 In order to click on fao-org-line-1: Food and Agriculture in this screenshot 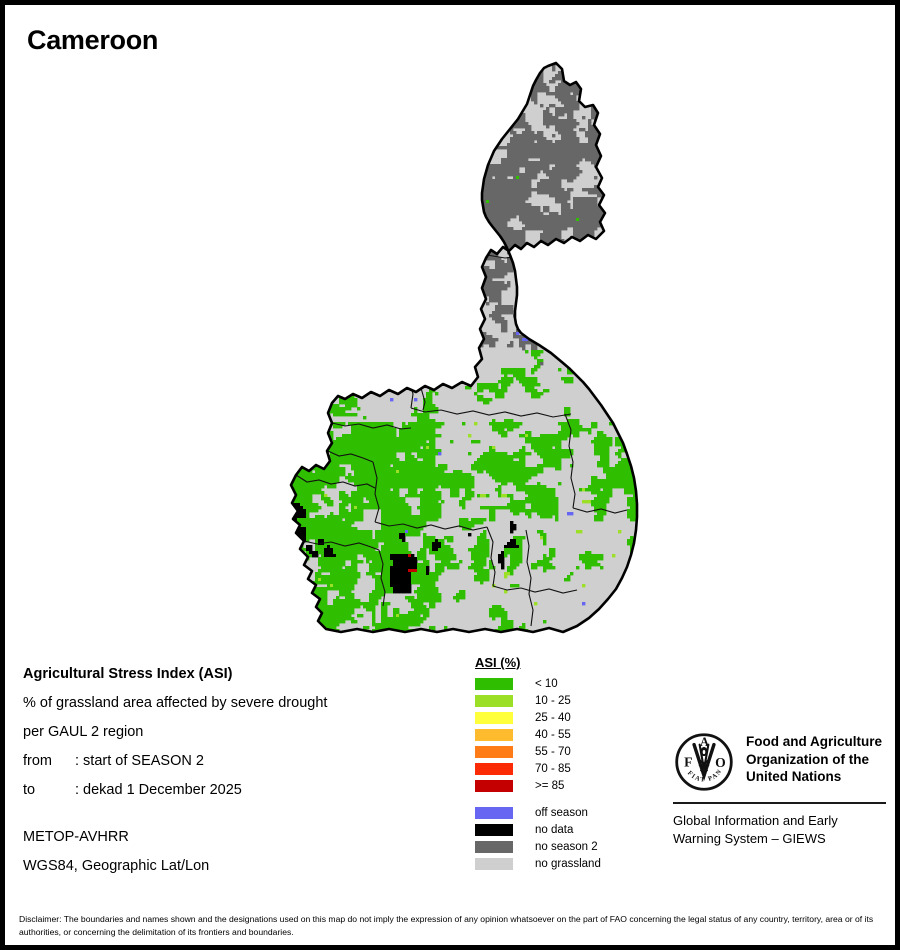, I will do `click(814, 741)`.